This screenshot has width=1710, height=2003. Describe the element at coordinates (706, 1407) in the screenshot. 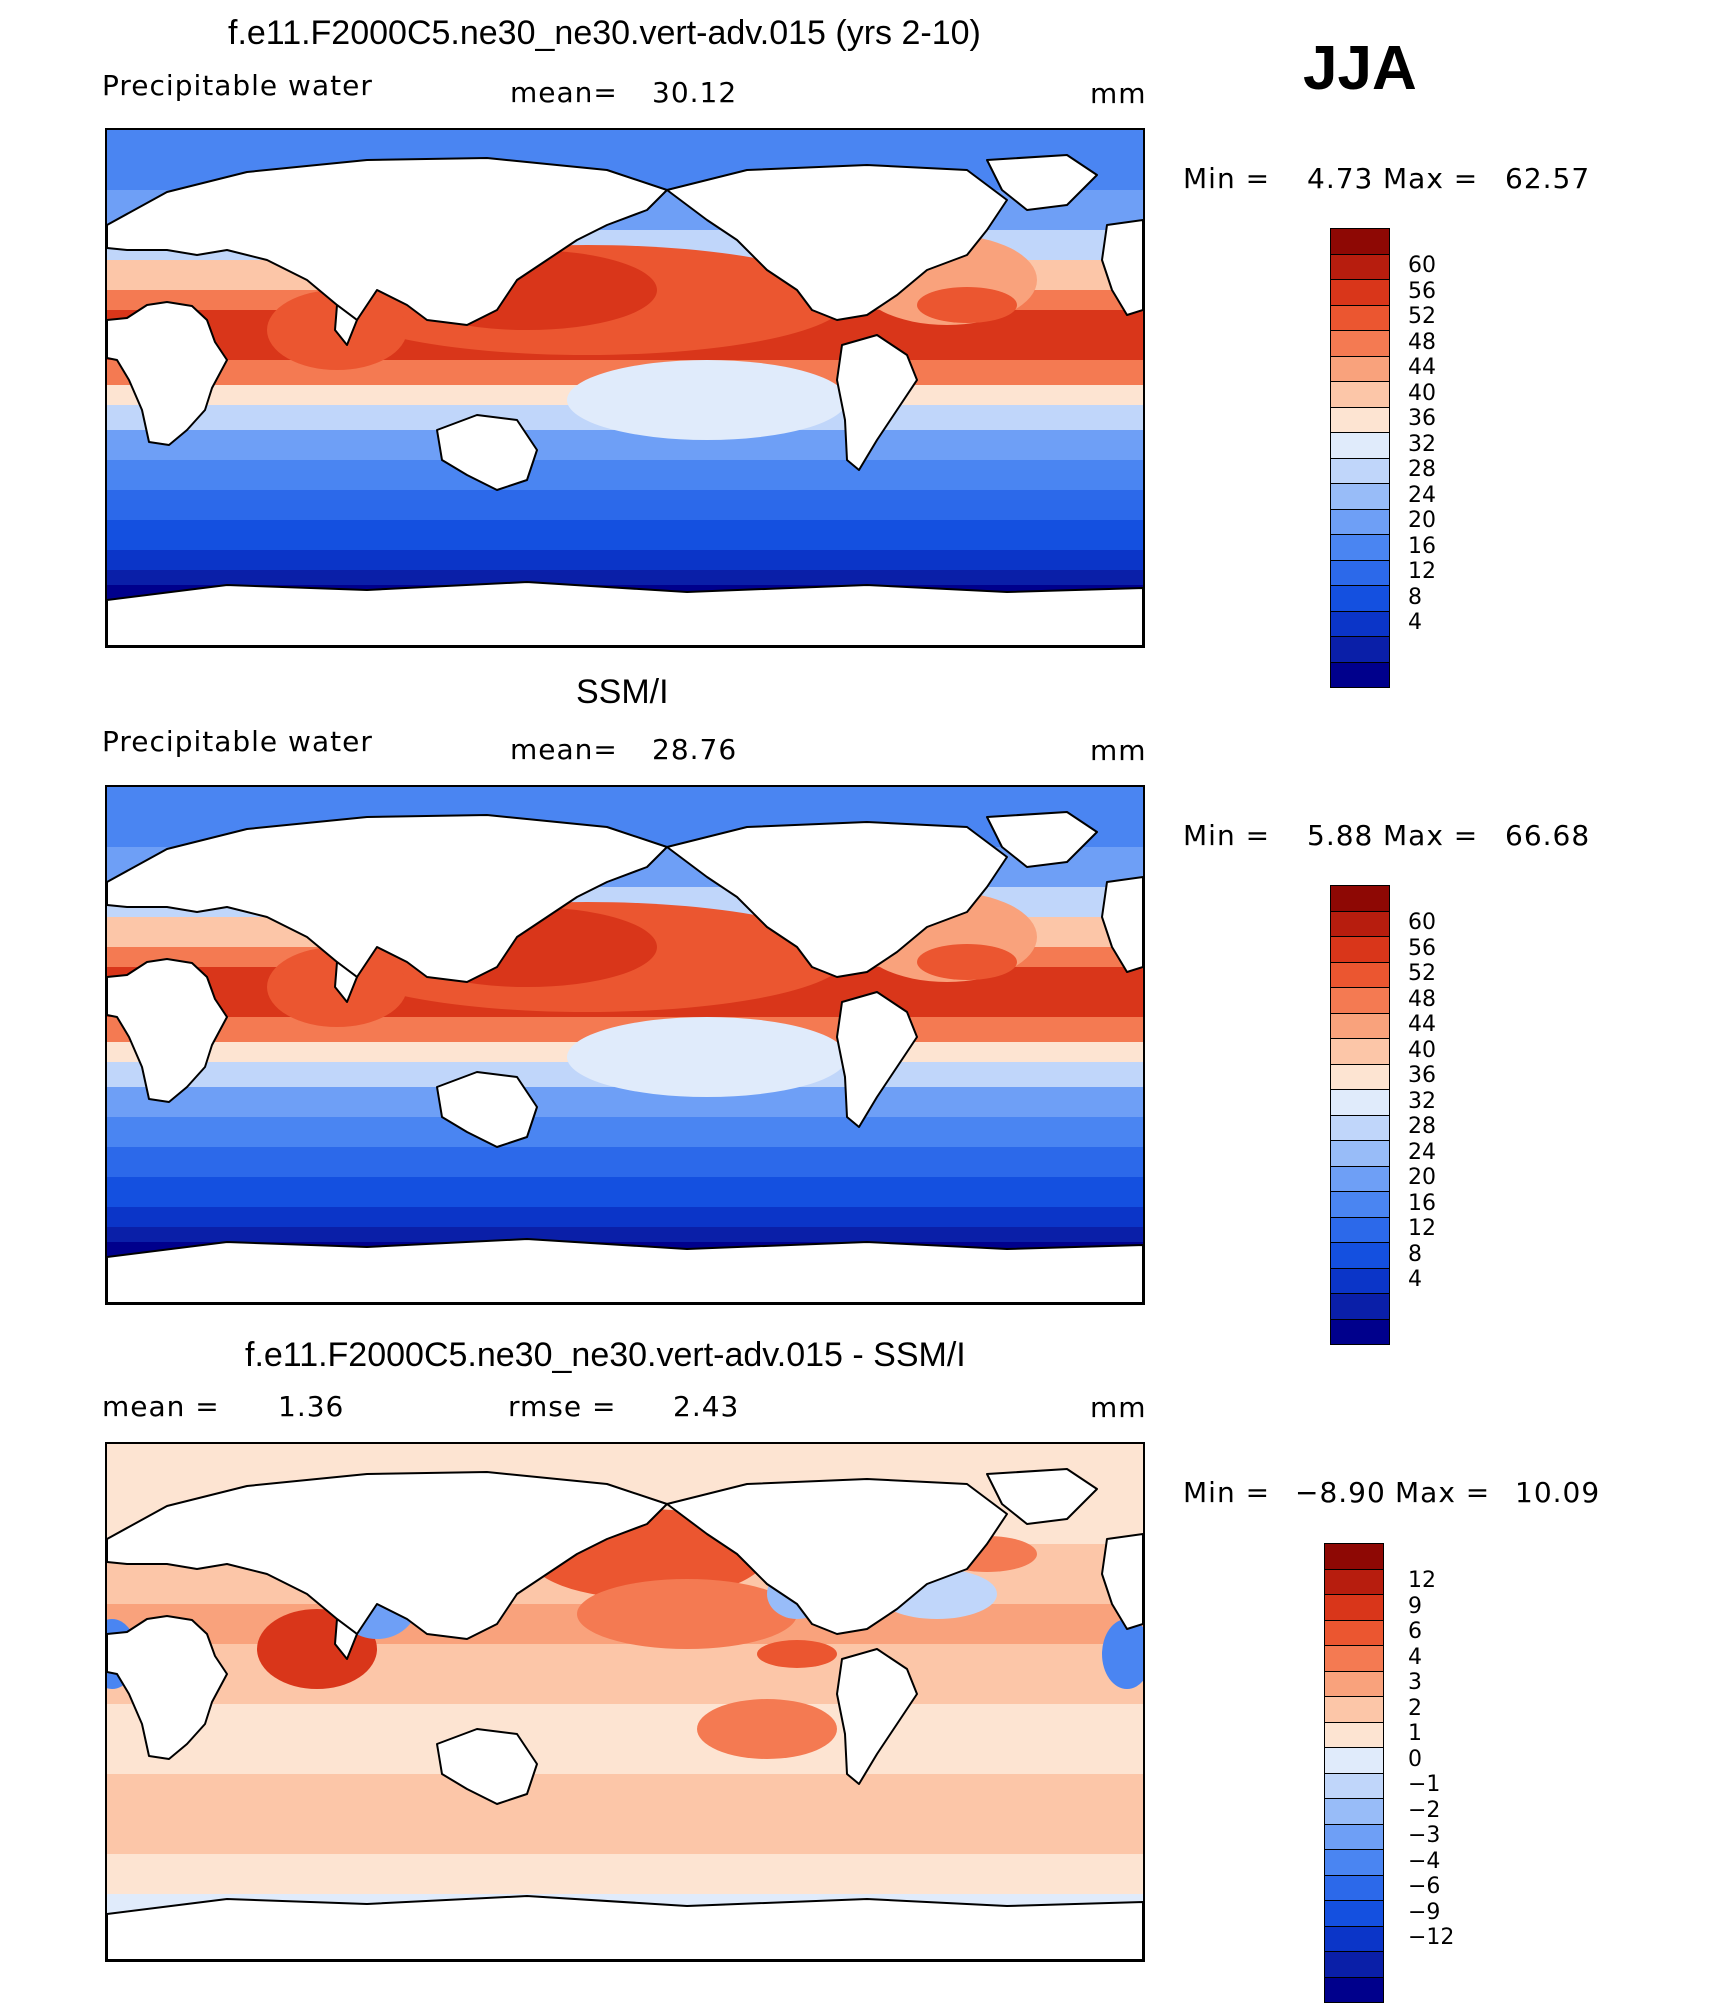

I see `panel-diff-rmse-value: 2.43` at that location.